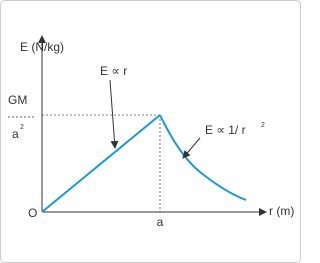 The height and width of the screenshot is (263, 320). Describe the element at coordinates (42, 47) in the screenshot. I see `y-axis-label: E (N/kg)` at that location.